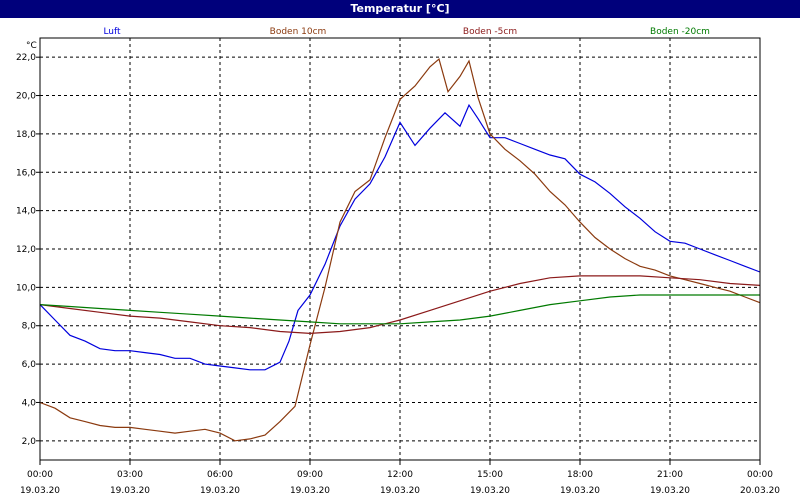  What do you see at coordinates (760, 491) in the screenshot?
I see `x-tick-date-label: 20.03.20` at bounding box center [760, 491].